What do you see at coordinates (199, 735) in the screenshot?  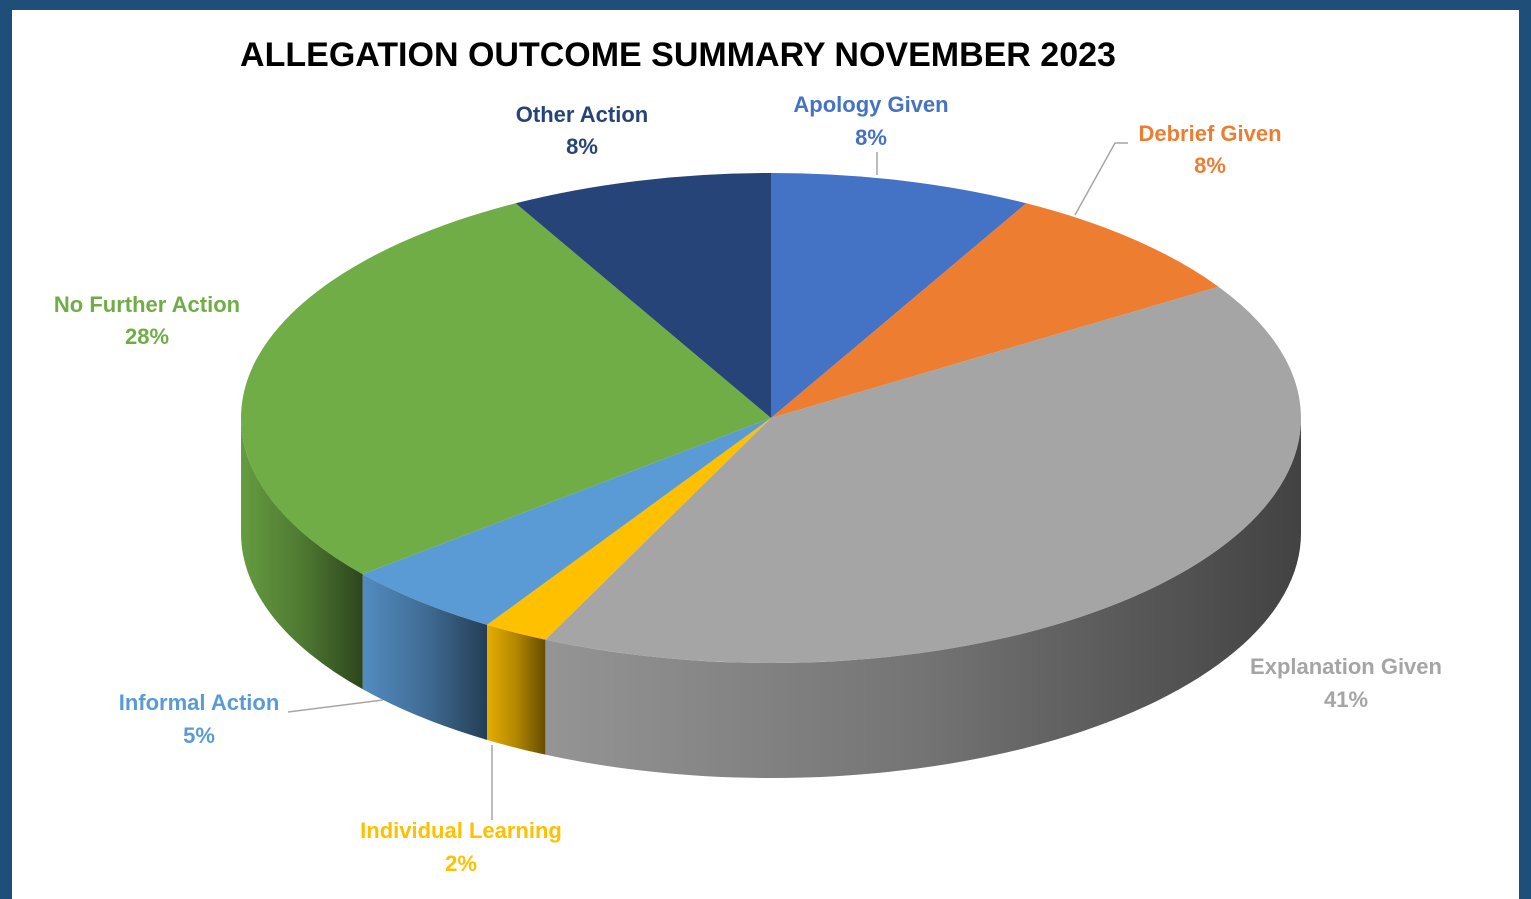 I see `slice-value-label: 5%` at bounding box center [199, 735].